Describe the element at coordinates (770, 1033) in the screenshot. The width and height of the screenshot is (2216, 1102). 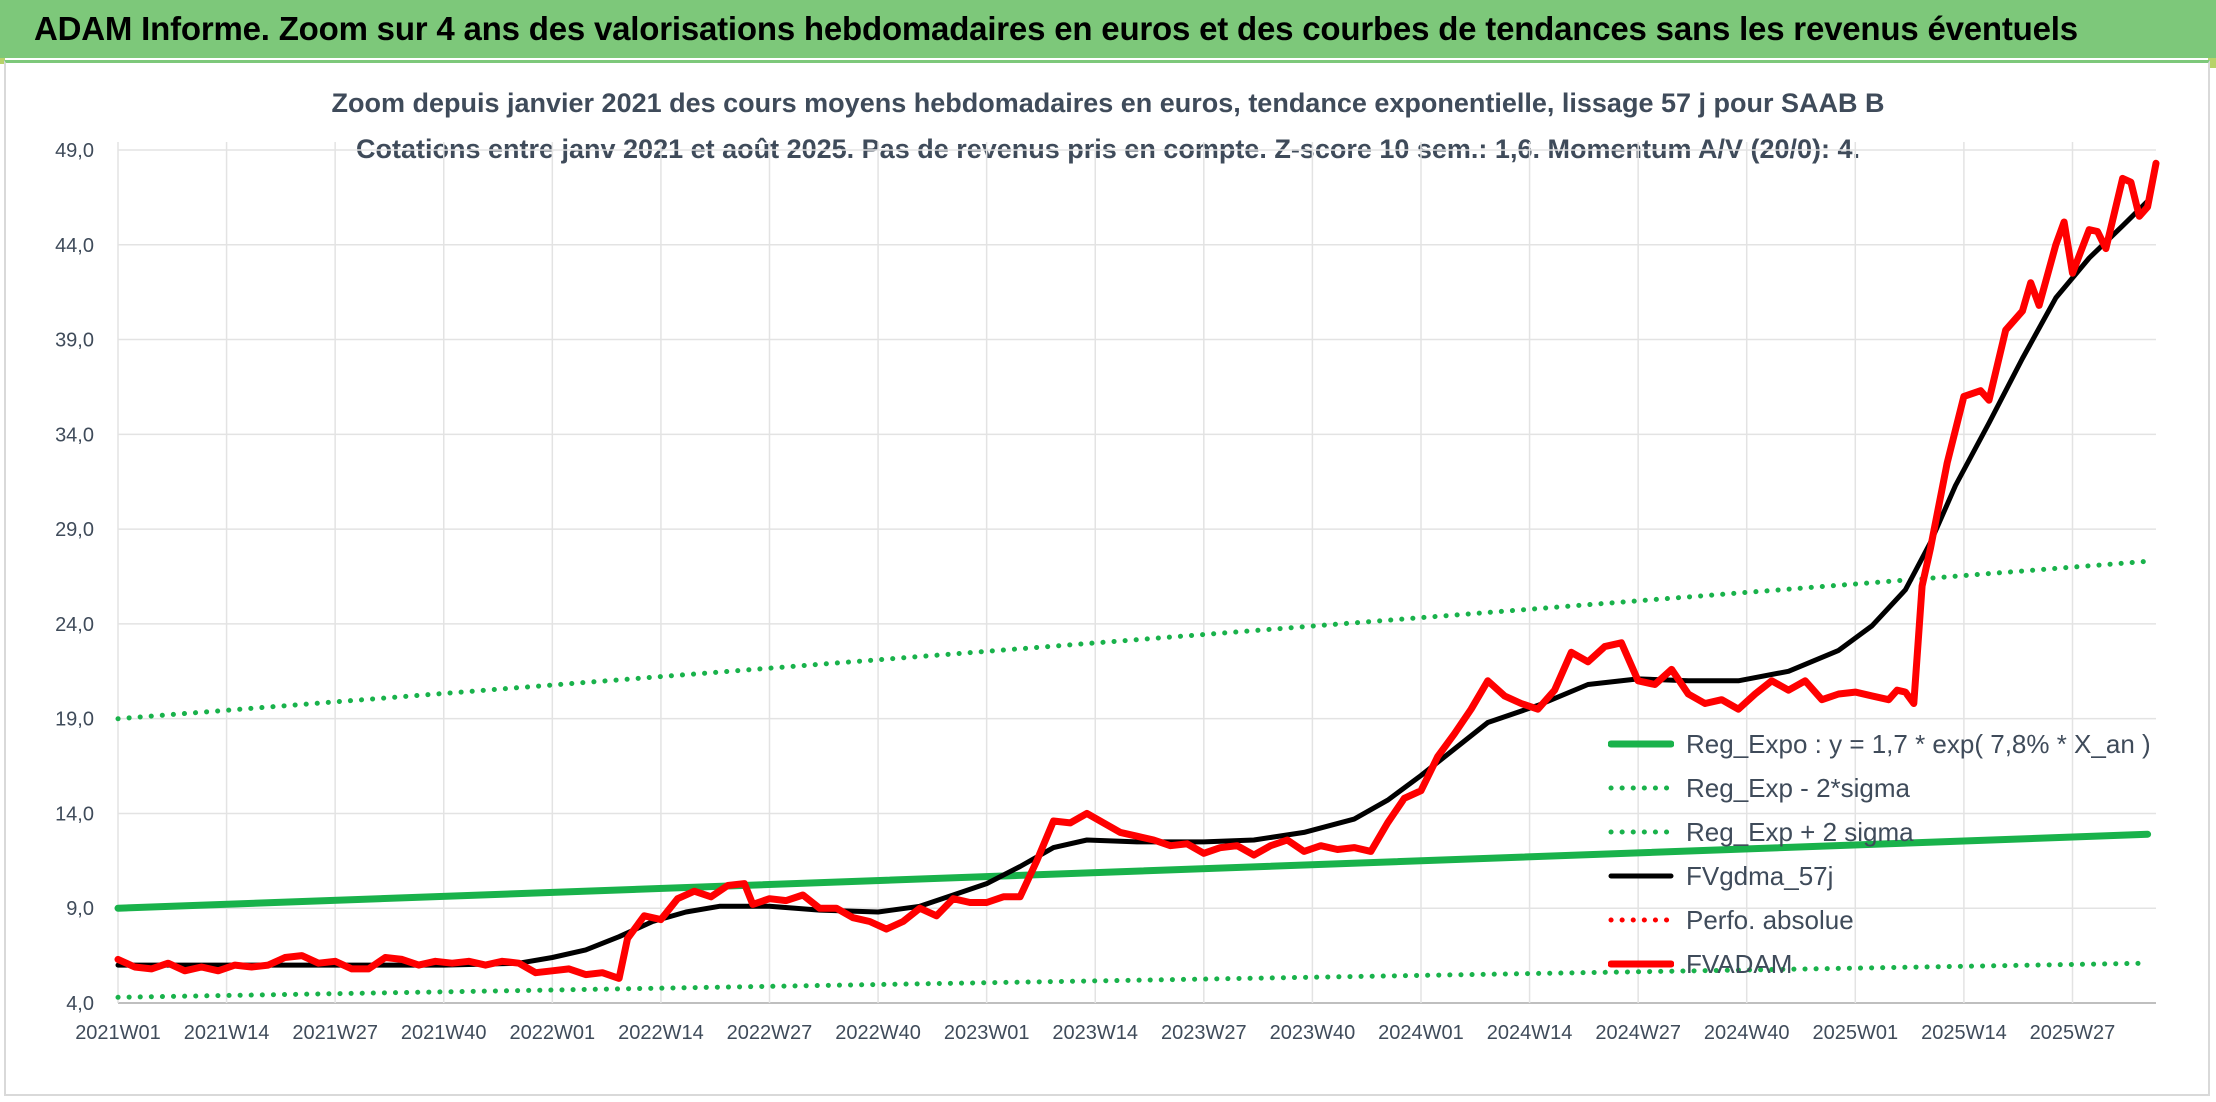
I see `x-tick-label: 2022W27` at that location.